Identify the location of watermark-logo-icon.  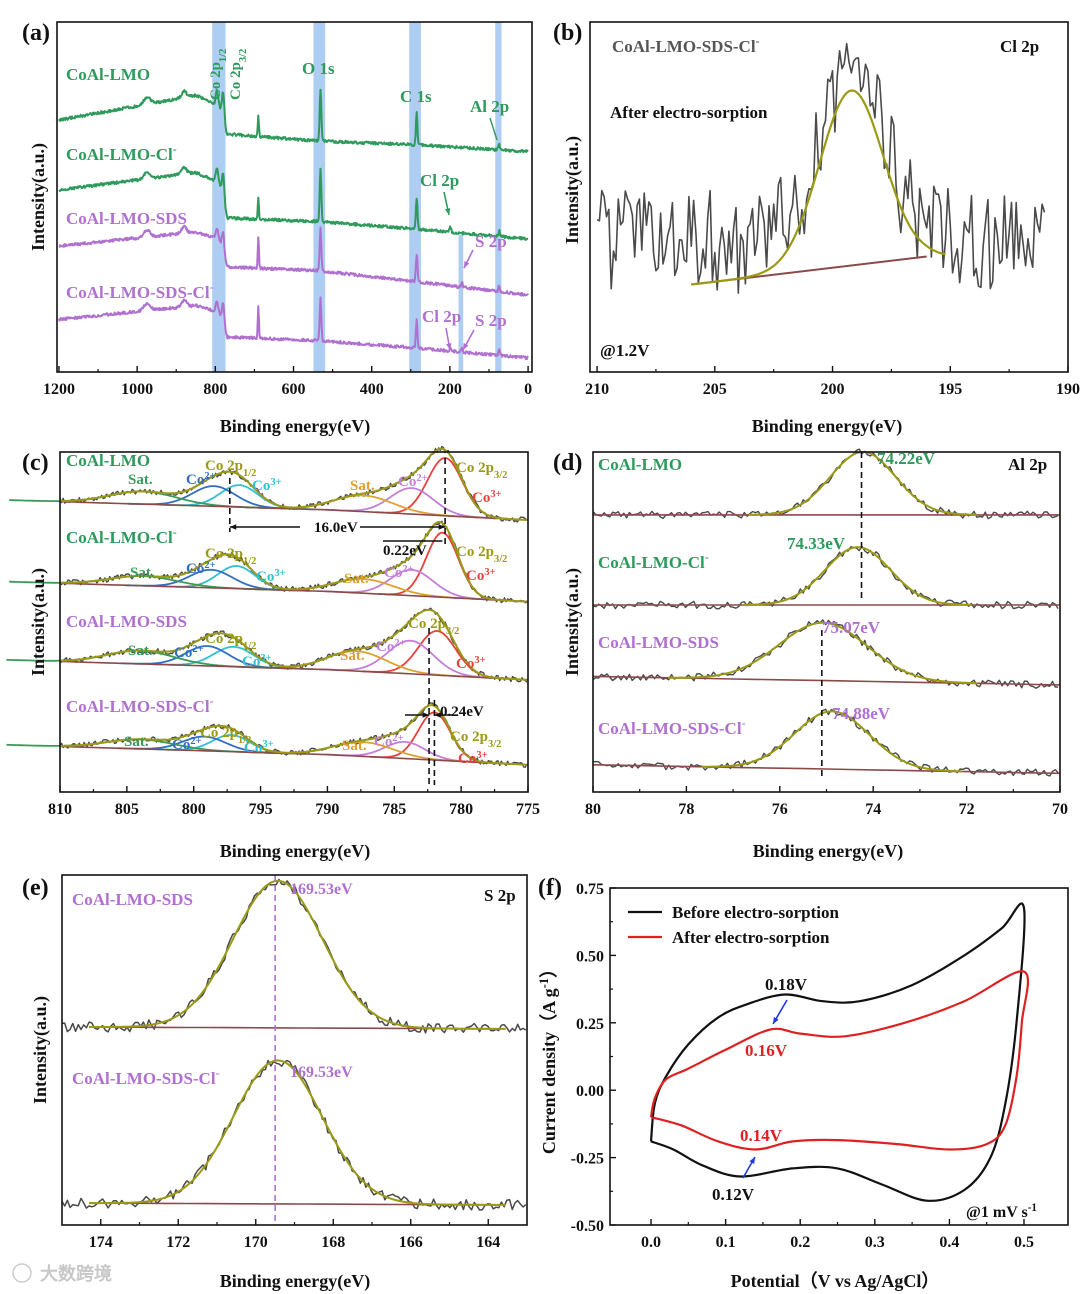
(22, 1273).